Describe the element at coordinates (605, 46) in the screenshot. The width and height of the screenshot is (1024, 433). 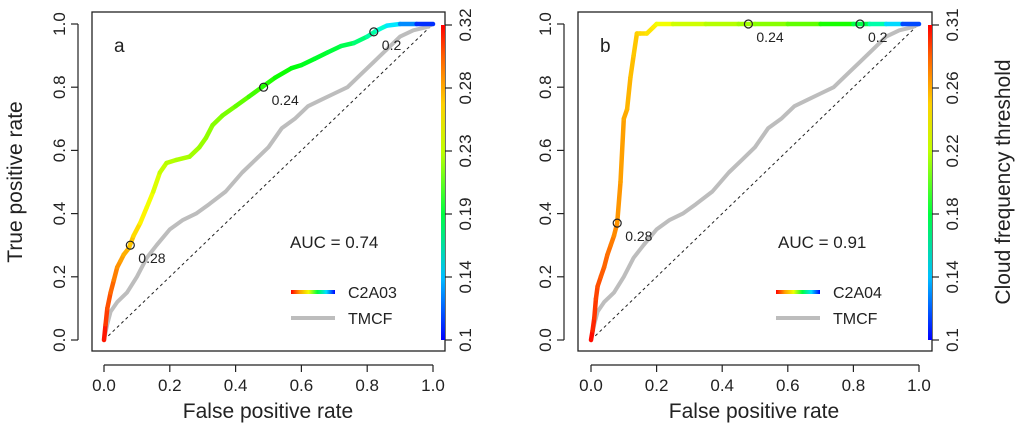
I see `panel-letter-b: b` at that location.